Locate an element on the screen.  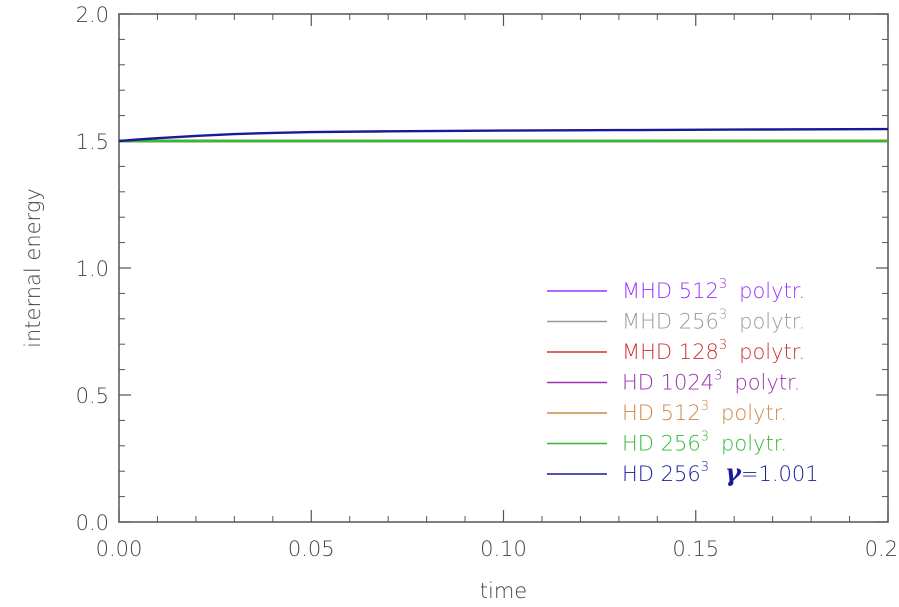
legend-label: HD 2563 polytr. is located at coordinates (704, 443).